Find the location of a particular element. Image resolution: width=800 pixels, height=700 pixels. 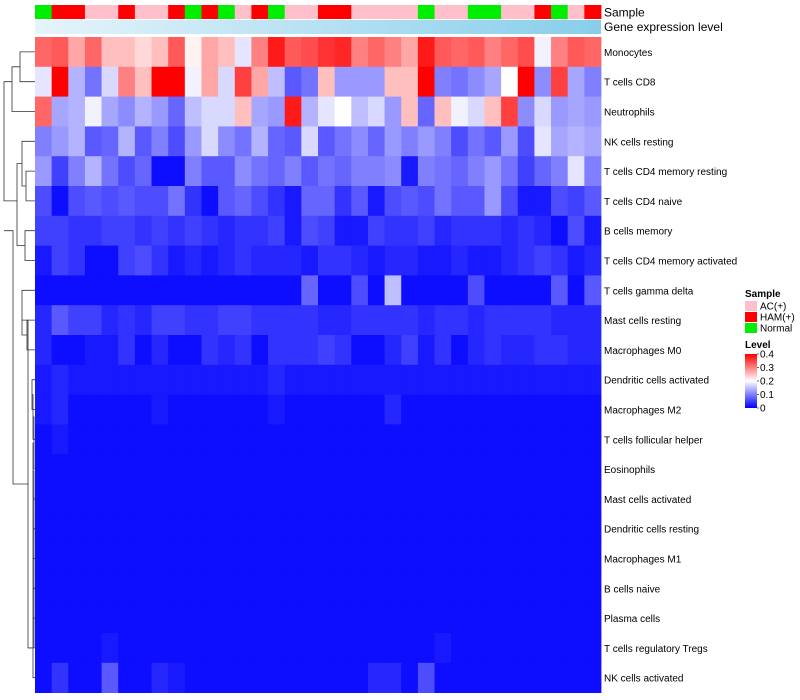

row-label: Macrophages M1 is located at coordinates (643, 560).